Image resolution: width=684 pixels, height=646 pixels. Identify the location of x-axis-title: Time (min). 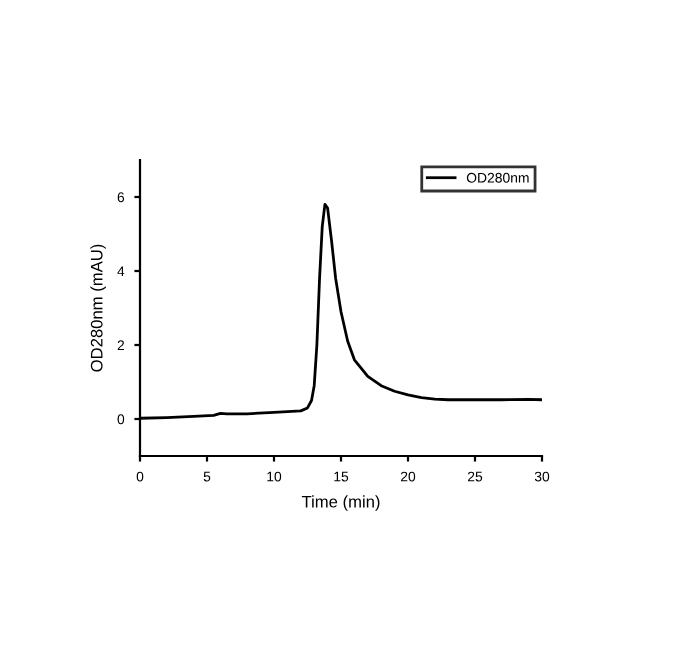
(340, 503).